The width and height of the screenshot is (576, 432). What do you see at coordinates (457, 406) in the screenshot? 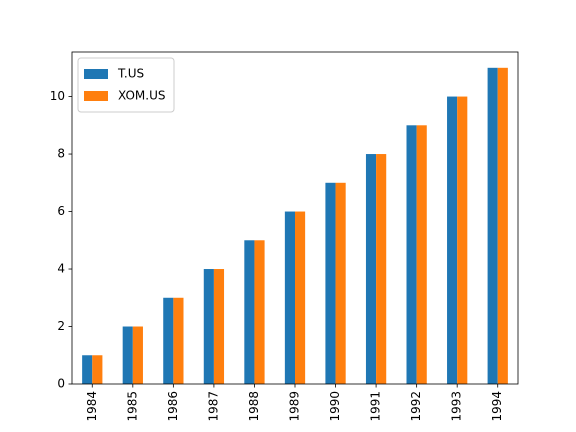
I see `x-tick-label: 1993` at bounding box center [457, 406].